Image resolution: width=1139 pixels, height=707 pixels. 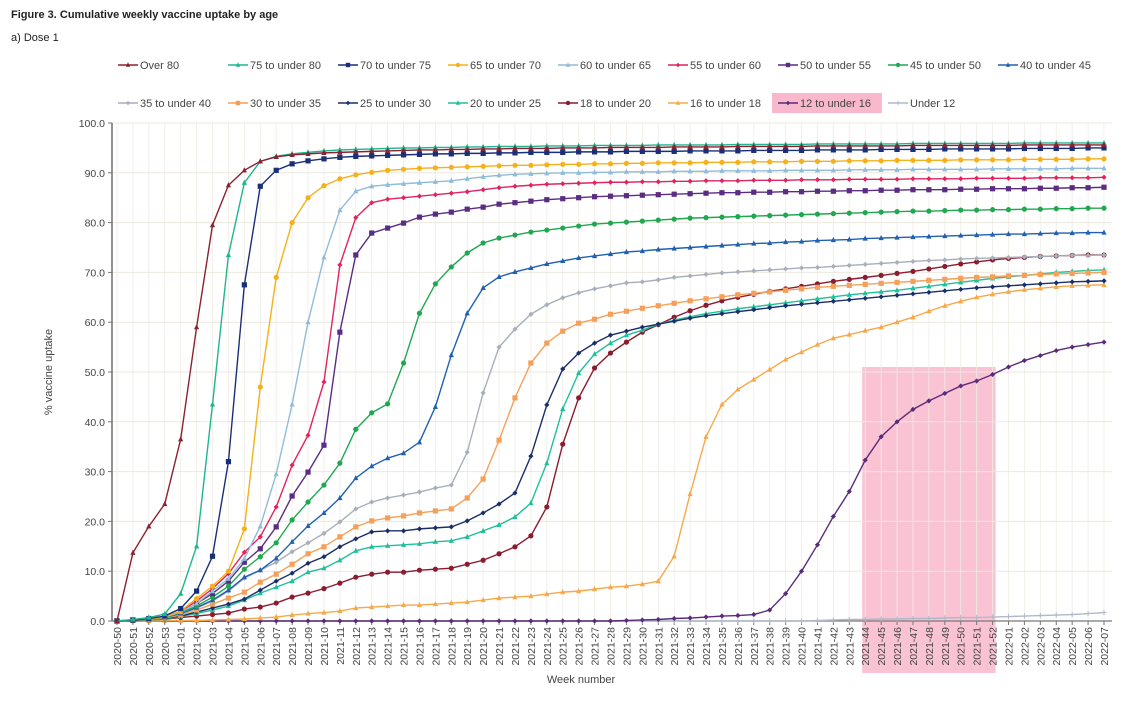 What do you see at coordinates (818, 646) in the screenshot?
I see `x-tick-label: 2021-41` at bounding box center [818, 646].